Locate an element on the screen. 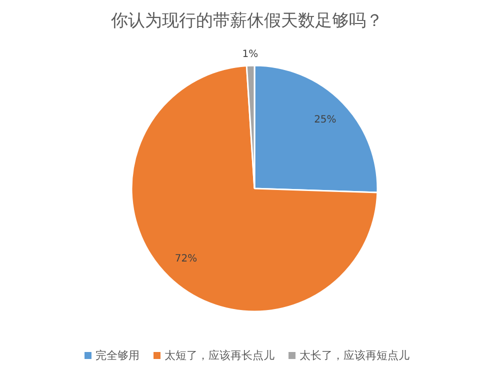 Image resolution: width=493 pixels, height=375 pixels. legend-label: 太长了，应该再短点儿 is located at coordinates (355, 355).